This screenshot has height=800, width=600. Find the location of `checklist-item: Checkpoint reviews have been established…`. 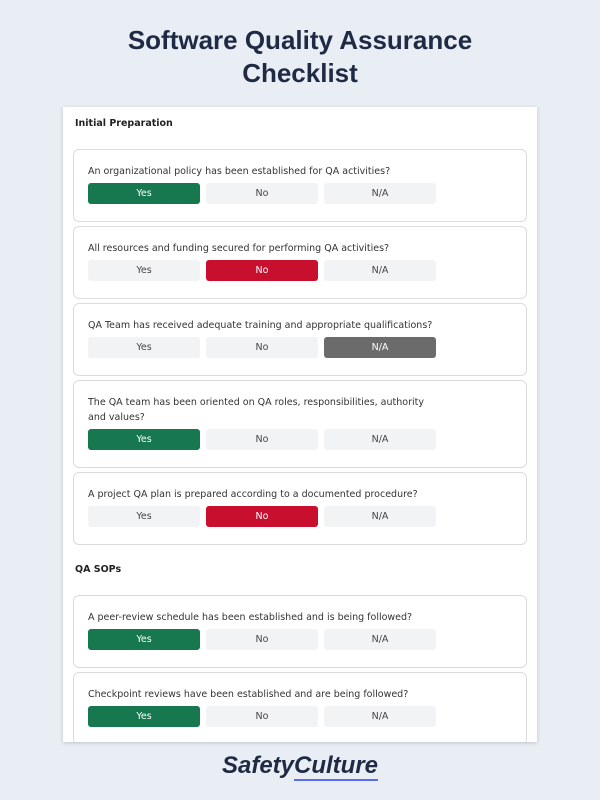

checklist-item: Checkpoint reviews have been established… is located at coordinates (300, 707).